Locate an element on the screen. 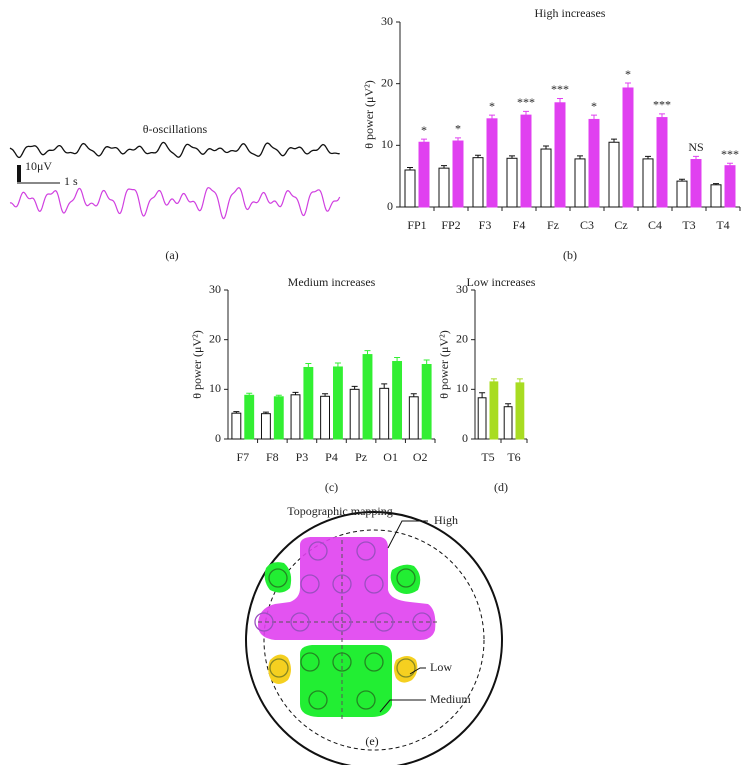  x-tick-label: C3 is located at coordinates (587, 225).